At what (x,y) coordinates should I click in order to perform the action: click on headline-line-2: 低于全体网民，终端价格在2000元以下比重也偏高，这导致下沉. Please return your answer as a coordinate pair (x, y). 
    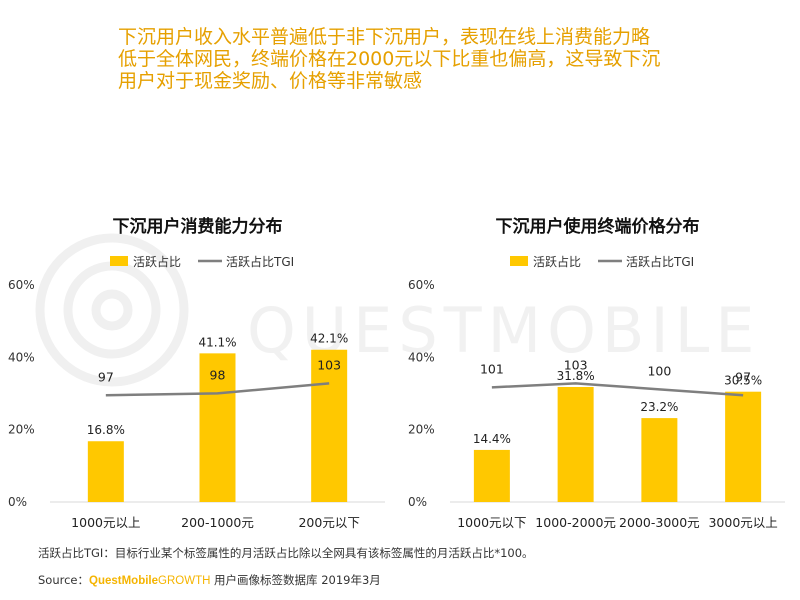
    Looking at the image, I should click on (389, 59).